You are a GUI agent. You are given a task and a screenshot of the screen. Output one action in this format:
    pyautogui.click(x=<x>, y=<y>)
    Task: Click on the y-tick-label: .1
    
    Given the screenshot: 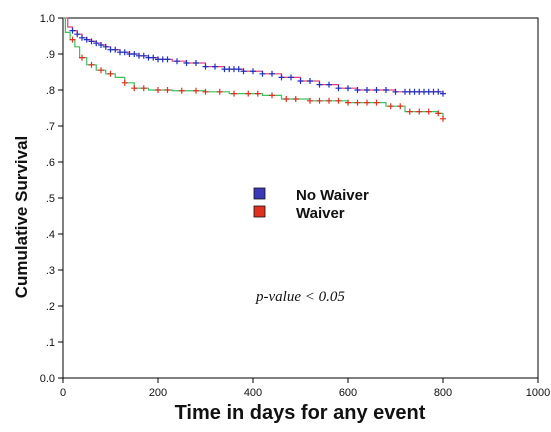 What is the action you would take?
    pyautogui.click(x=50, y=343)
    